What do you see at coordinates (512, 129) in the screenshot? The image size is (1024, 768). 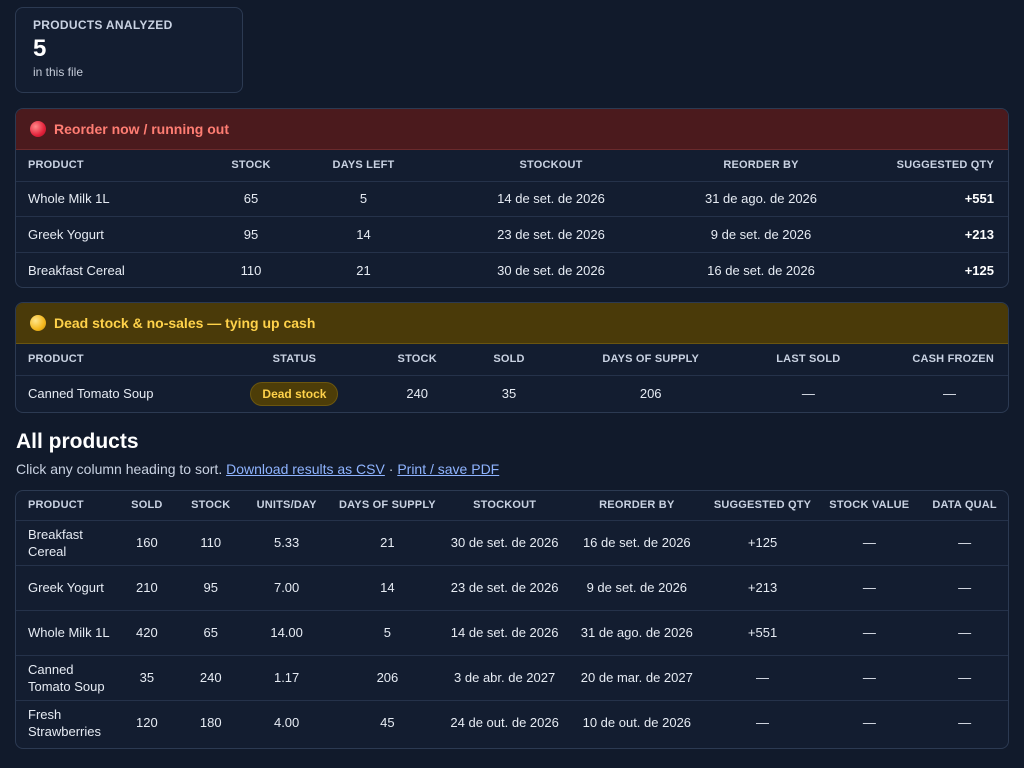 I see `reorder-panel-header: Reorder now / running out` at bounding box center [512, 129].